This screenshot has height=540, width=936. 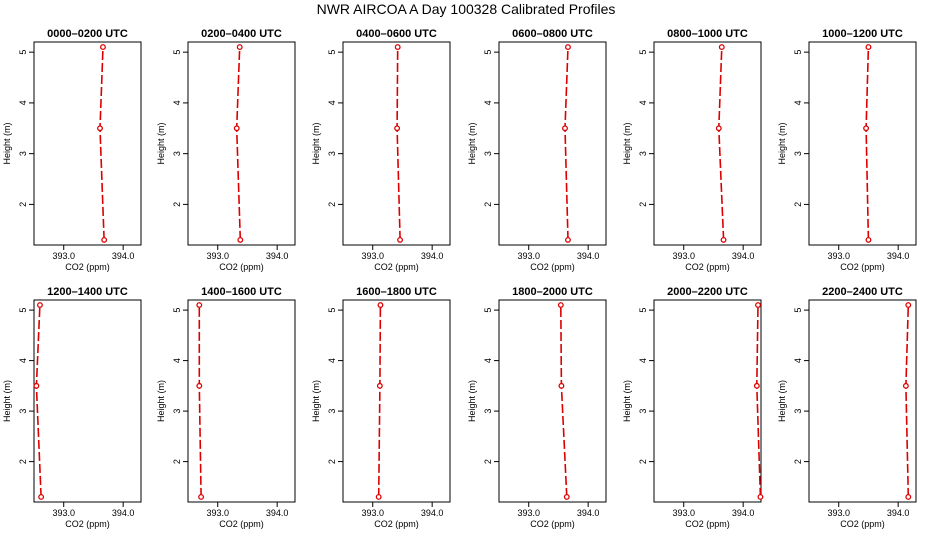 I want to click on panel-title: 1600–1800 UTC, so click(x=396, y=292).